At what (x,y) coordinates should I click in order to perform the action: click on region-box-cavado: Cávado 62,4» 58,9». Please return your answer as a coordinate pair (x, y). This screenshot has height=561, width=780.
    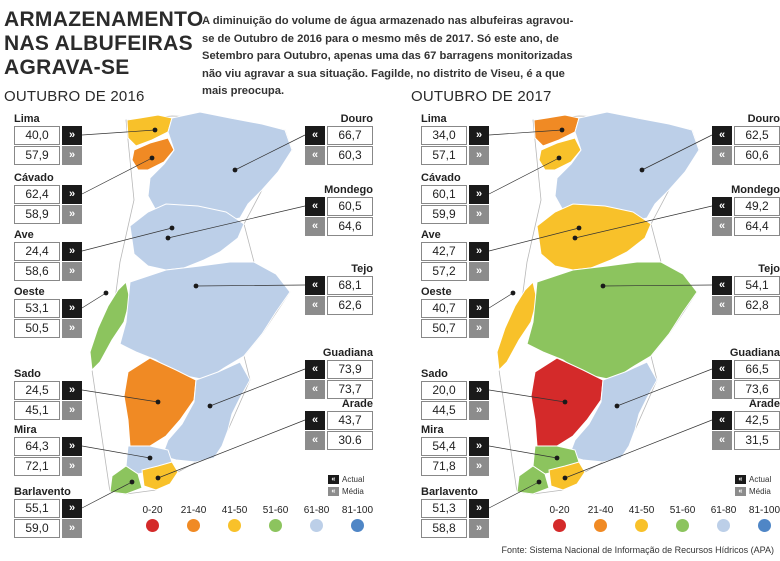
    Looking at the image, I should click on (50, 198).